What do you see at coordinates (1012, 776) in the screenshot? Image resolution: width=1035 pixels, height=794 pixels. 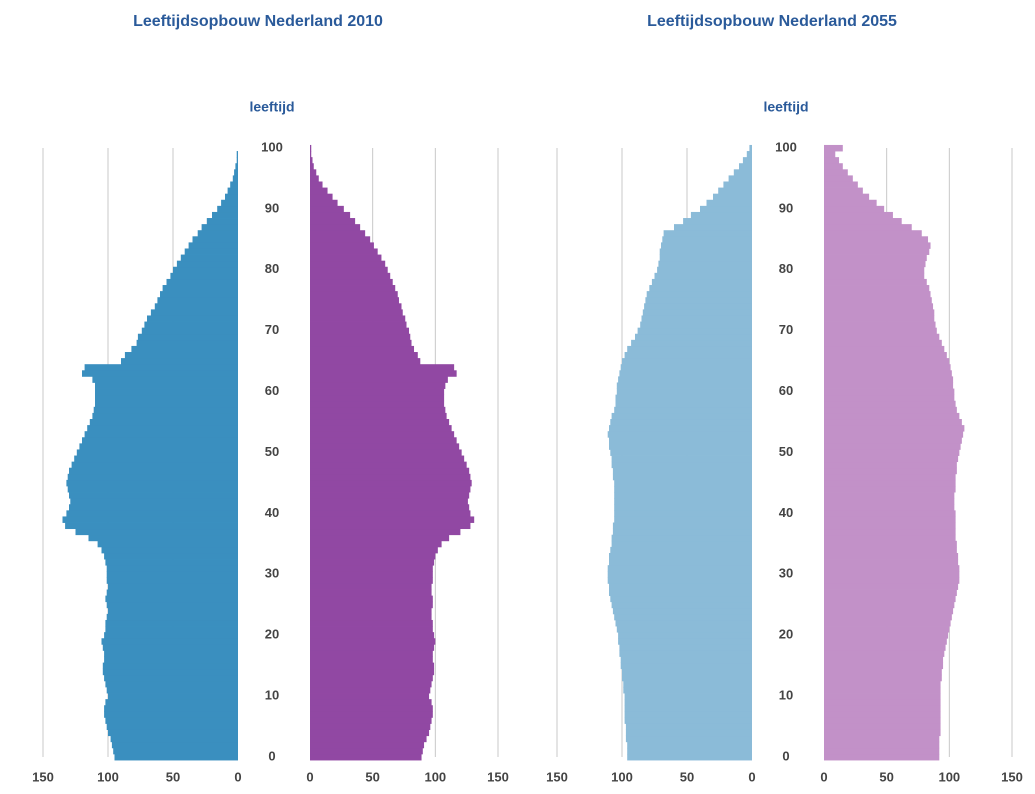 I see `x-tick-label: 150` at bounding box center [1012, 776].